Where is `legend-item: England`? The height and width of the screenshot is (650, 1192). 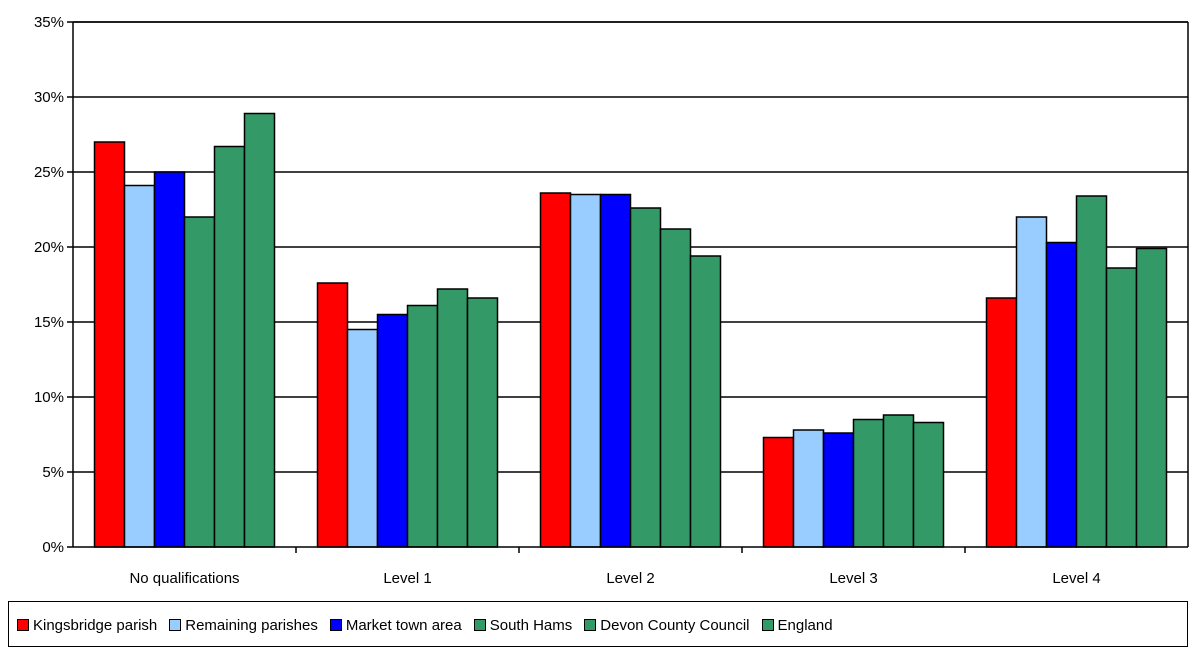 legend-item: England is located at coordinates (797, 625).